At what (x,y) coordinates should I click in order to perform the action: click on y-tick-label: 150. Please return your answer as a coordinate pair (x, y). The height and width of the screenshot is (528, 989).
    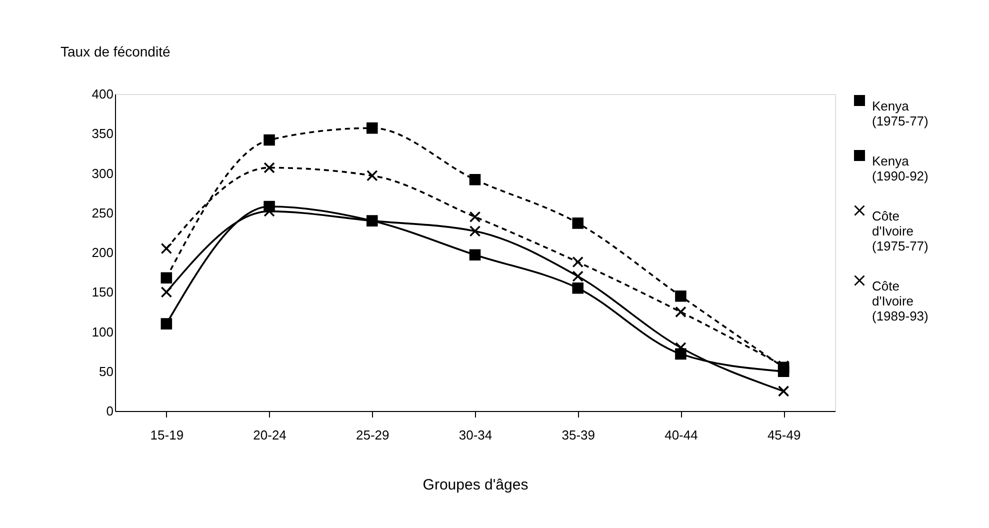
    Looking at the image, I should click on (103, 292).